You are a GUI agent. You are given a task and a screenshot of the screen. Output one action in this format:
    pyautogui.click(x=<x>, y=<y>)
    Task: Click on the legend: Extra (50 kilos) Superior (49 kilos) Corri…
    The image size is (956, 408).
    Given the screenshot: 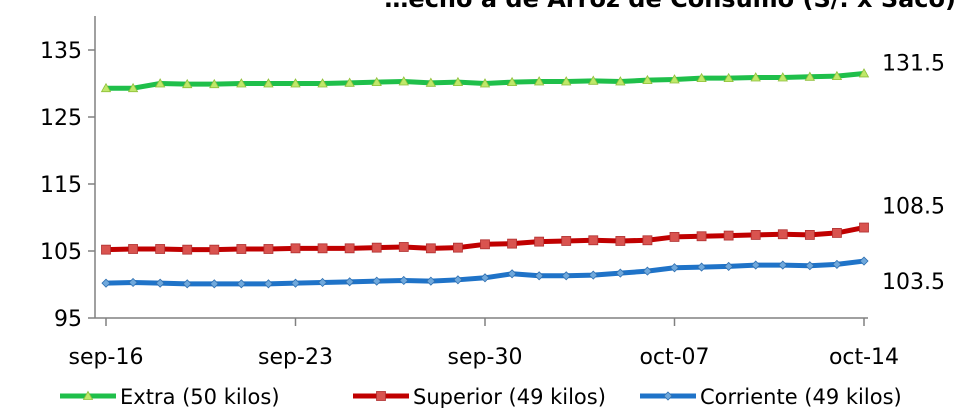 What is the action you would take?
    pyautogui.click(x=481, y=396)
    